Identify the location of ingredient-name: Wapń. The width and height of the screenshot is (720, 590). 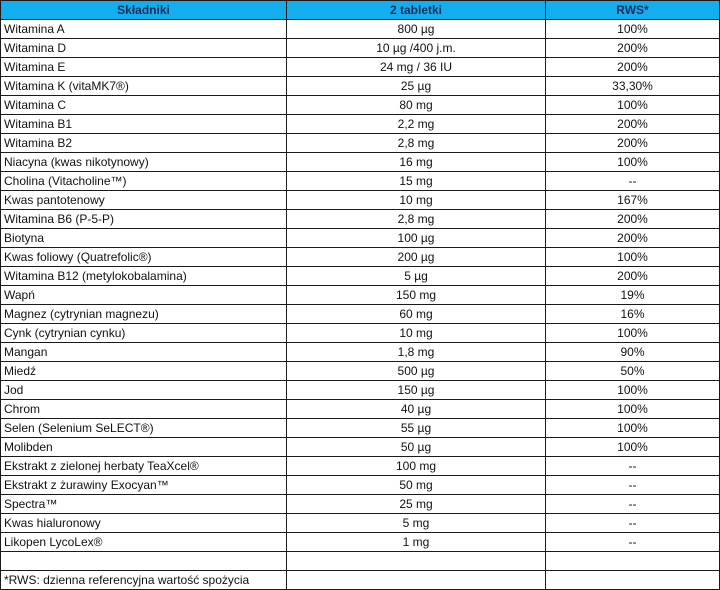
(143, 295).